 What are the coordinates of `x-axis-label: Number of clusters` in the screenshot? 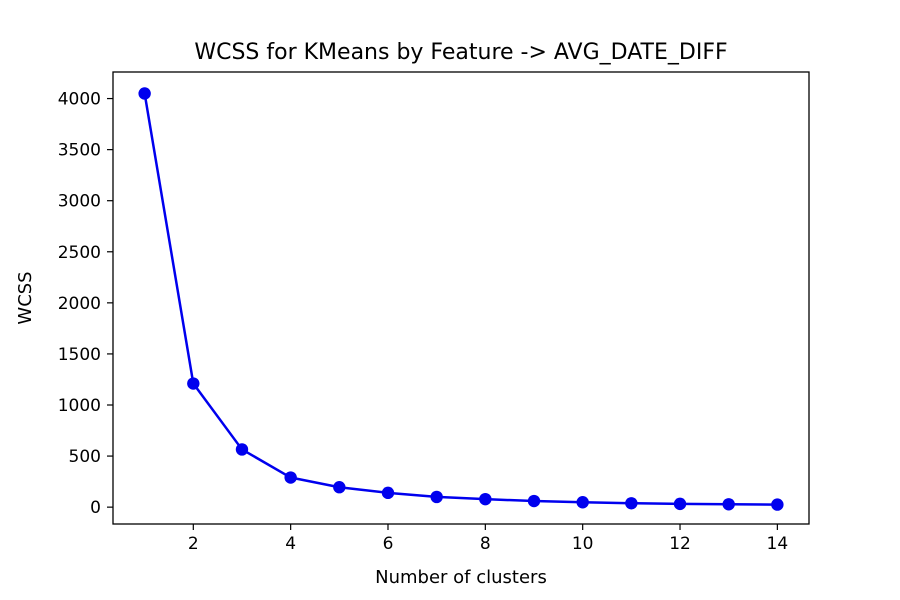 It's located at (461, 577).